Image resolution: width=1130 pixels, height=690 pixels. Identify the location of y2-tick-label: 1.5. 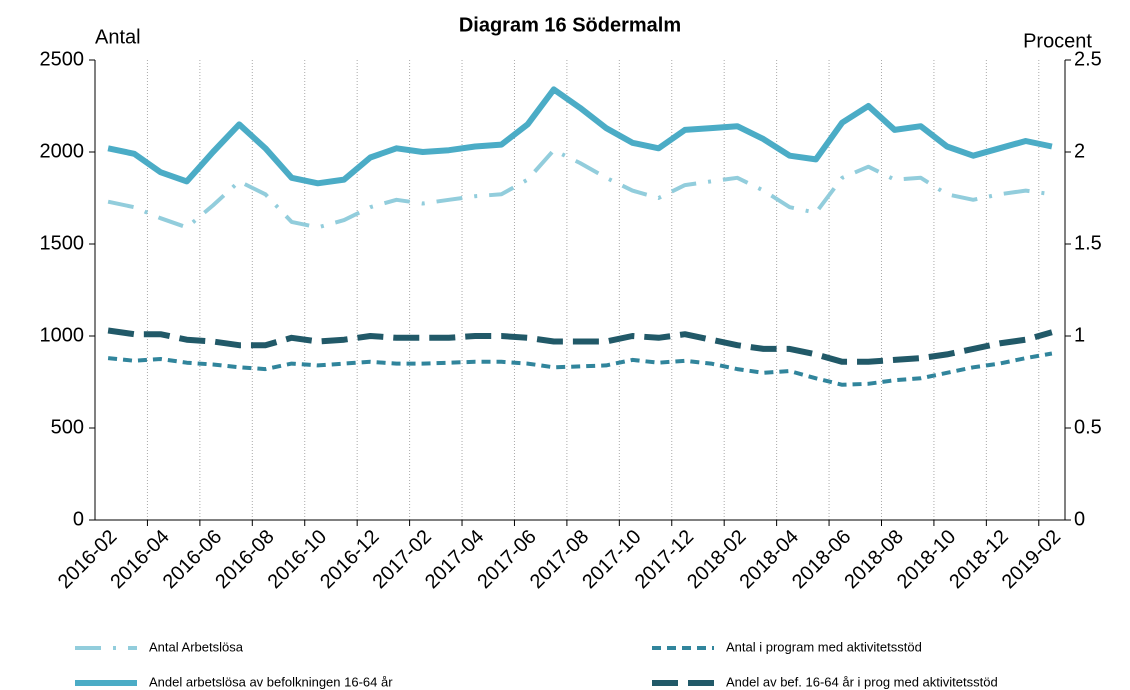
(1088, 243).